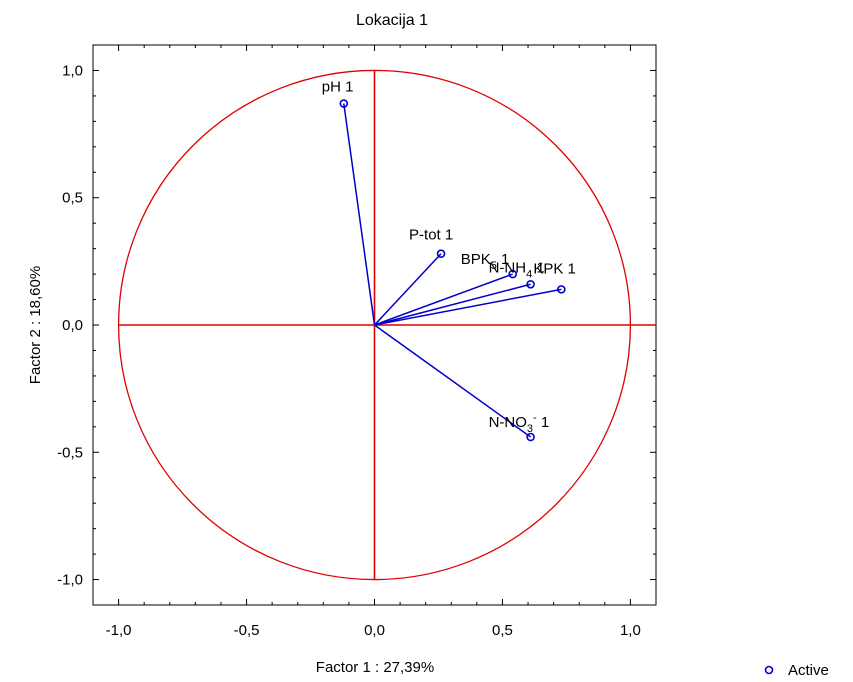 Image resolution: width=853 pixels, height=682 pixels. What do you see at coordinates (769, 670) in the screenshot?
I see `legend-marker-active` at bounding box center [769, 670].